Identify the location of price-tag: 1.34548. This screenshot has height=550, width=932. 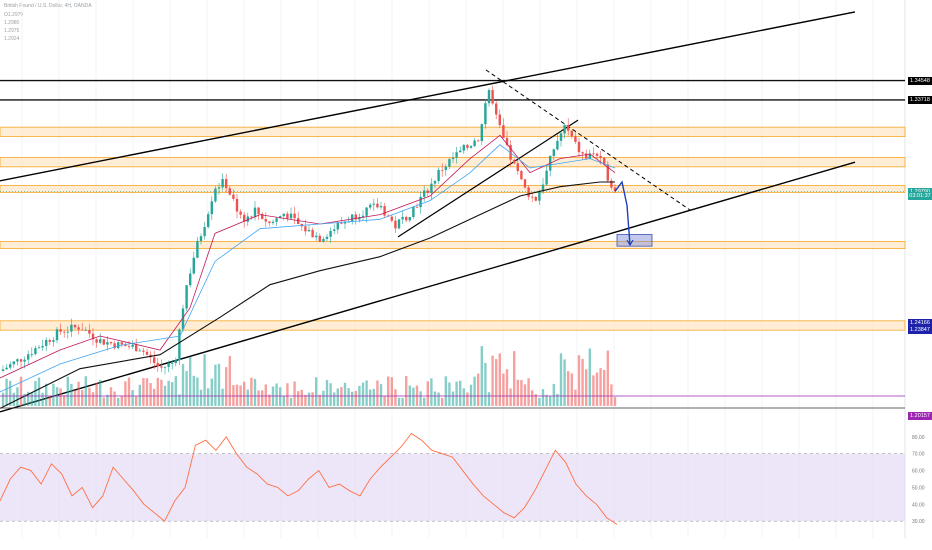
(920, 80).